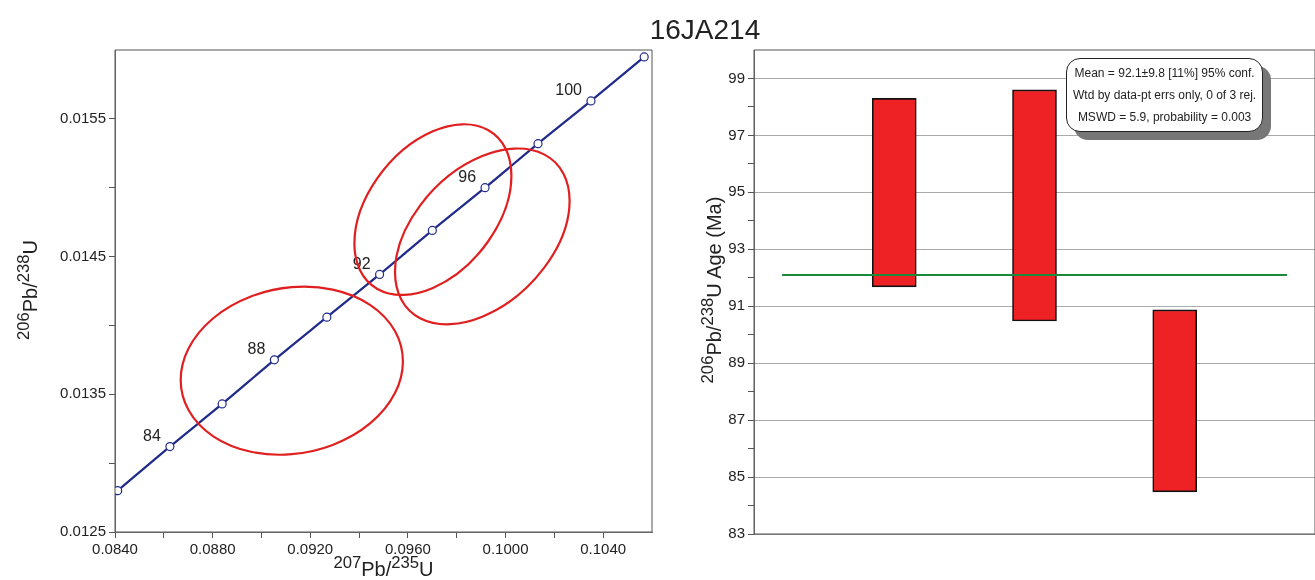 The width and height of the screenshot is (1315, 580). I want to click on y-tick-label: 93, so click(736, 248).